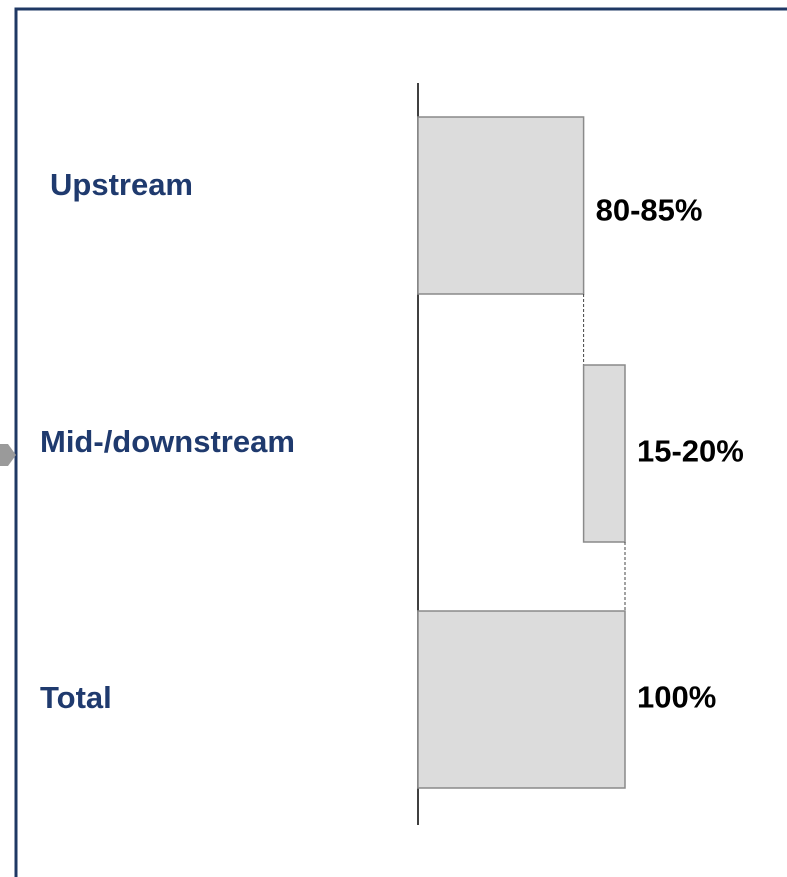  I want to click on category-label: Mid-/downstream, so click(167, 441).